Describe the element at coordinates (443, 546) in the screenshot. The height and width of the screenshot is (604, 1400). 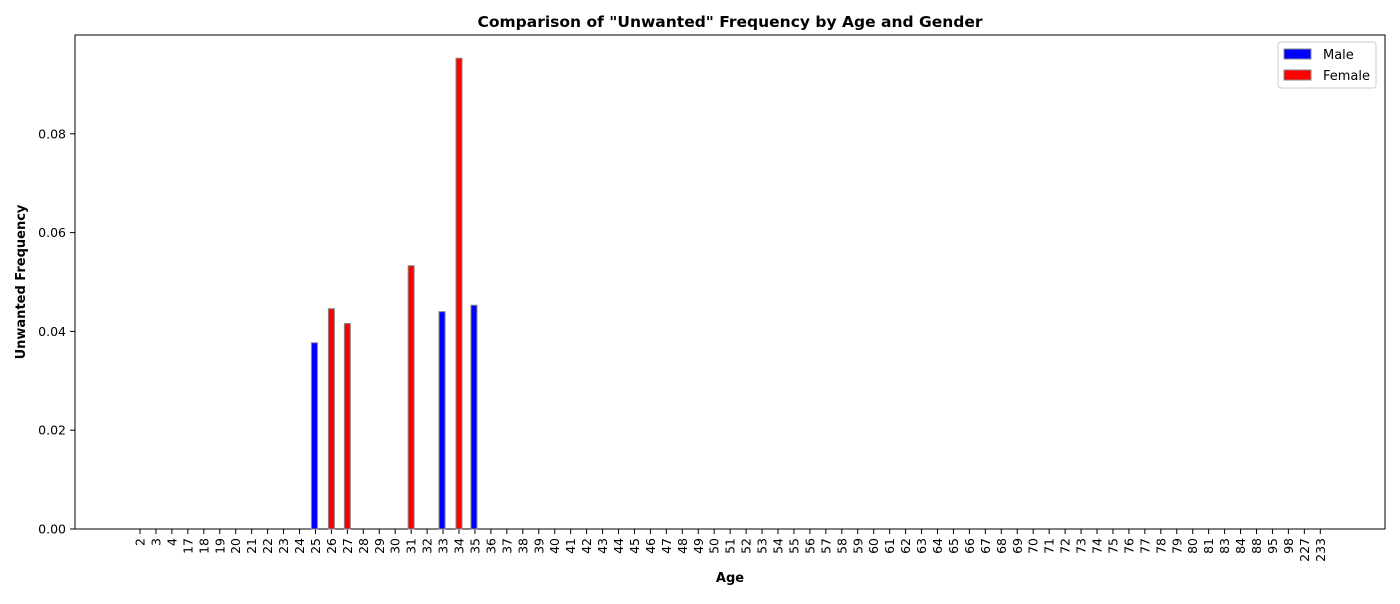
I see `x-tick-label: 33` at that location.